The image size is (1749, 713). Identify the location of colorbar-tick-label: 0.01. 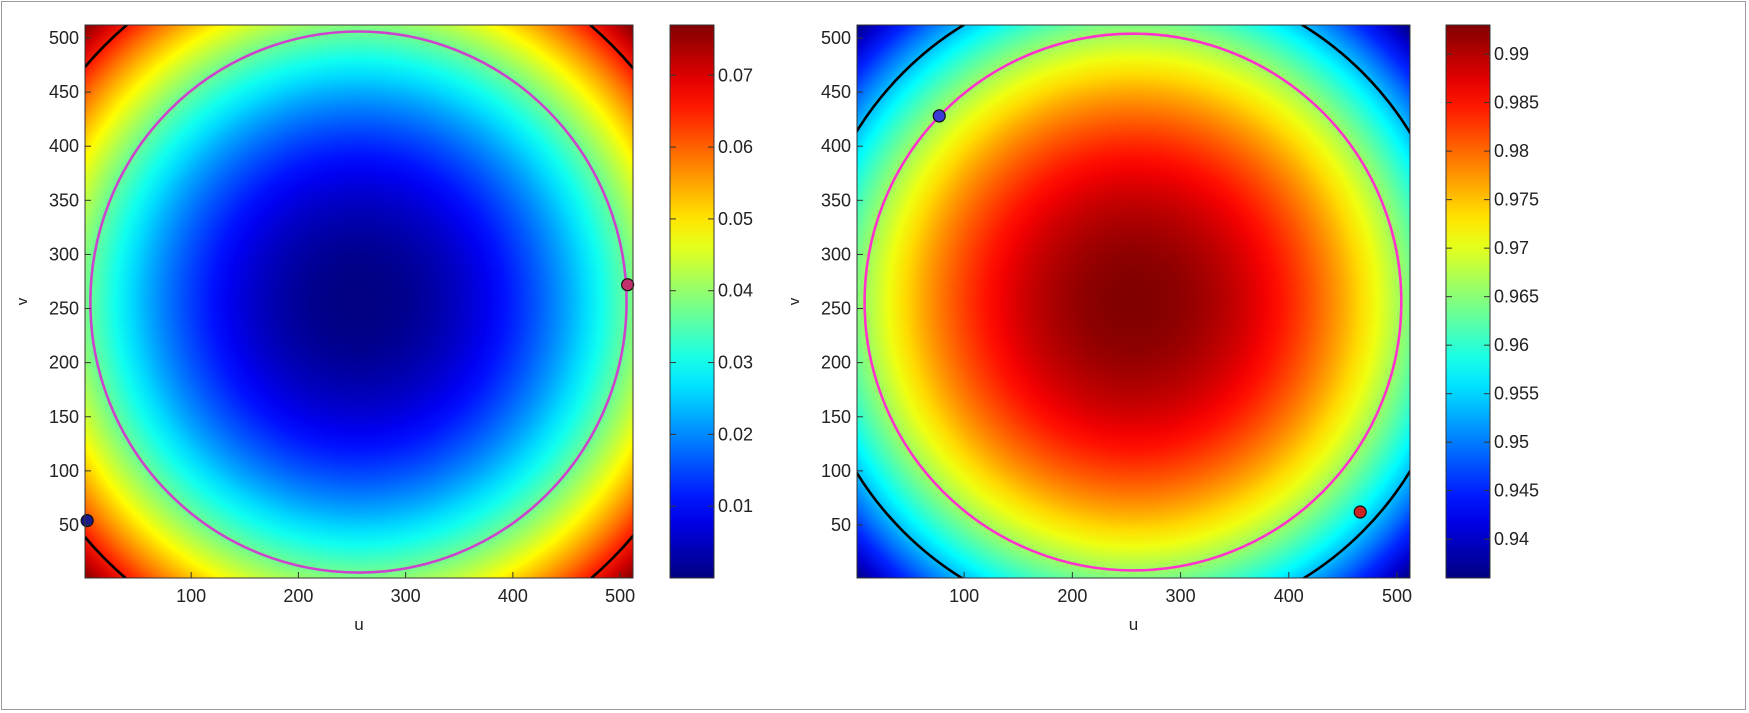
(735, 506).